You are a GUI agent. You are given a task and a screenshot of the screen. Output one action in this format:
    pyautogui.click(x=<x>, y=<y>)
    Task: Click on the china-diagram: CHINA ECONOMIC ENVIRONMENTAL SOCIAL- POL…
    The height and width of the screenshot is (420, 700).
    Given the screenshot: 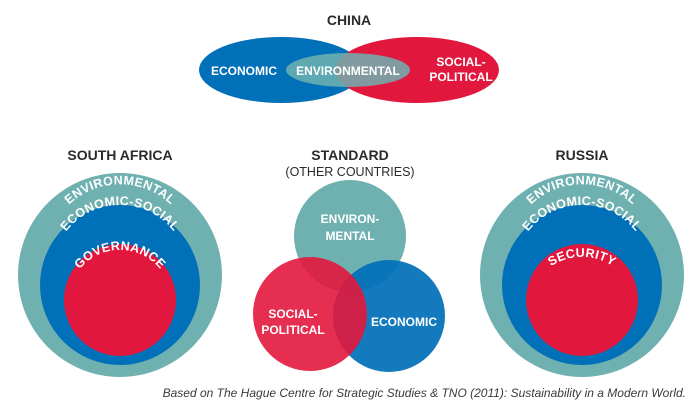 What is the action you would take?
    pyautogui.click(x=349, y=57)
    